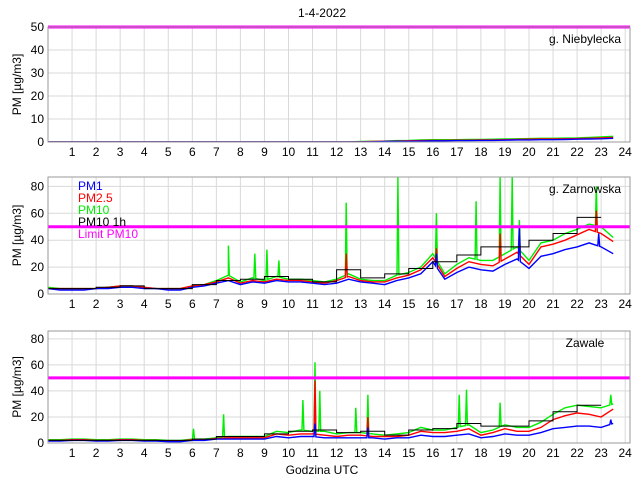 This screenshot has height=485, width=640. I want to click on legend-item: PM10 1h, so click(102, 222).